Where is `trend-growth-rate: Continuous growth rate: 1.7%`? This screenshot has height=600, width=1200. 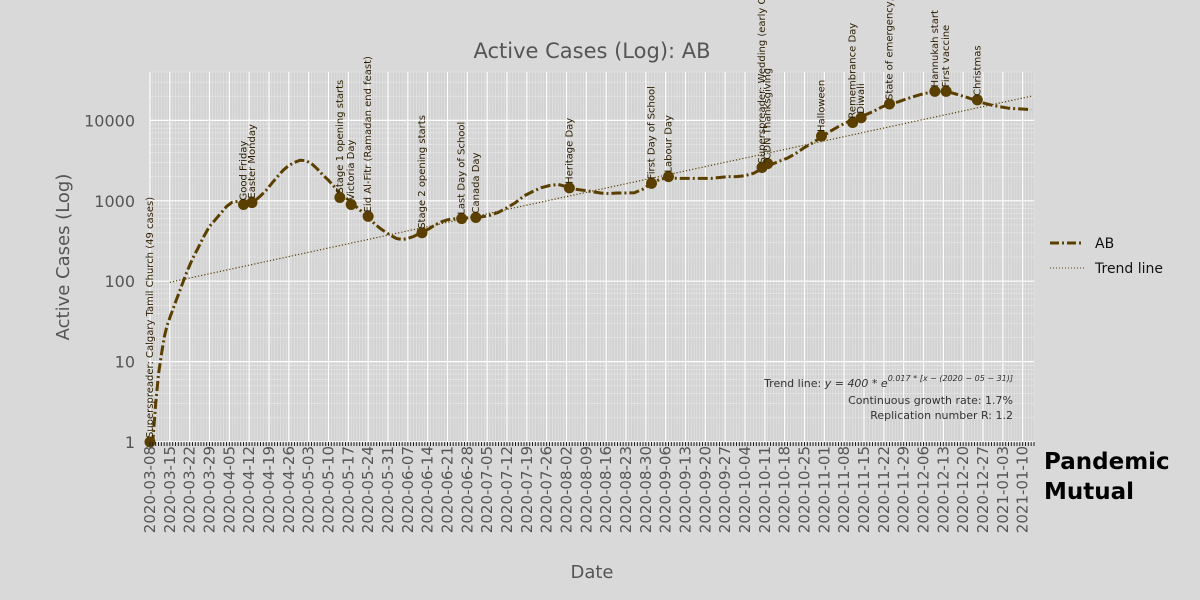
trend-growth-rate: Continuous growth rate: 1.7% is located at coordinates (930, 400).